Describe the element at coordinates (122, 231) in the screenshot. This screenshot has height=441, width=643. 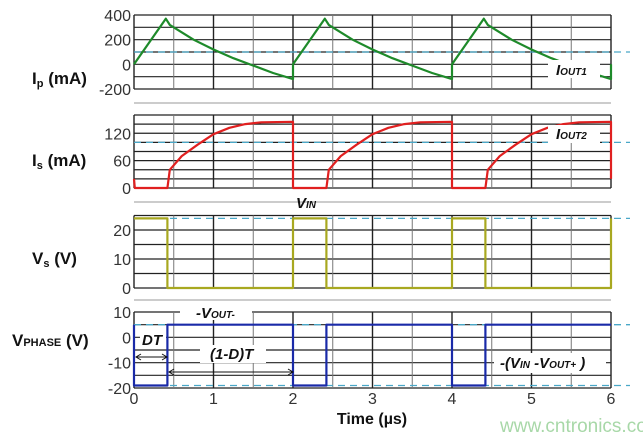
I see `y-tick-label: 20` at that location.